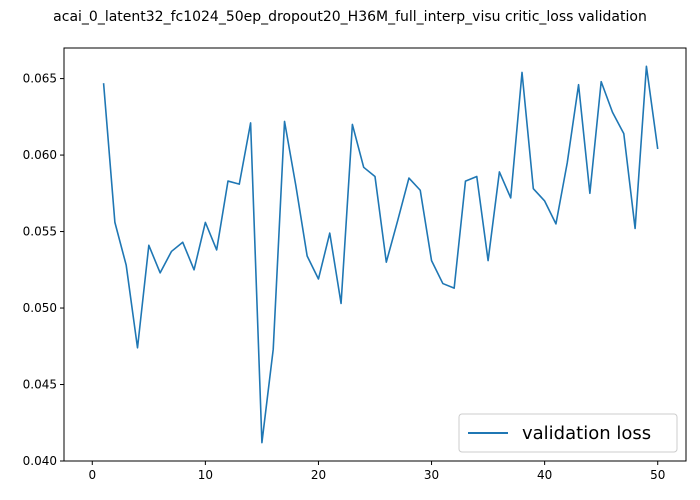 The width and height of the screenshot is (700, 500). Describe the element at coordinates (40, 232) in the screenshot. I see `y-tick-label: 0.055` at that location.